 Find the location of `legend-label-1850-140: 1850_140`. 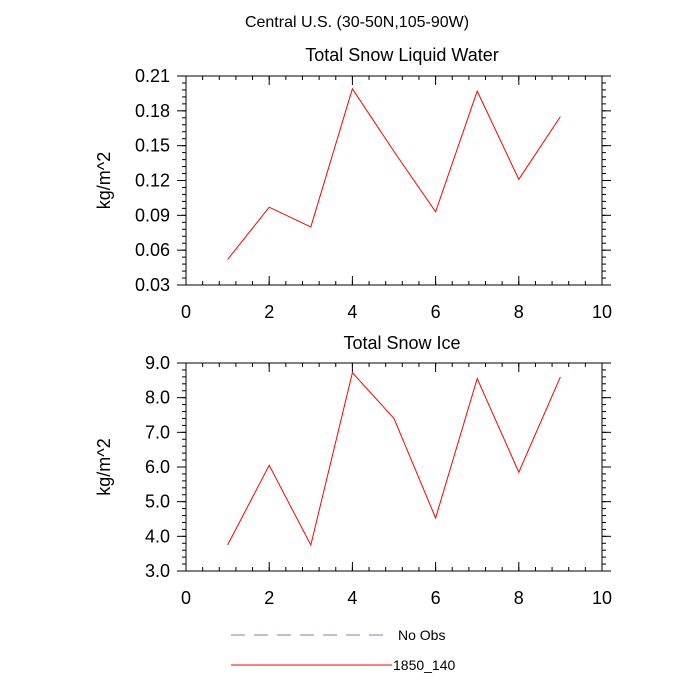

legend-label-1850-140: 1850_140 is located at coordinates (424, 665).